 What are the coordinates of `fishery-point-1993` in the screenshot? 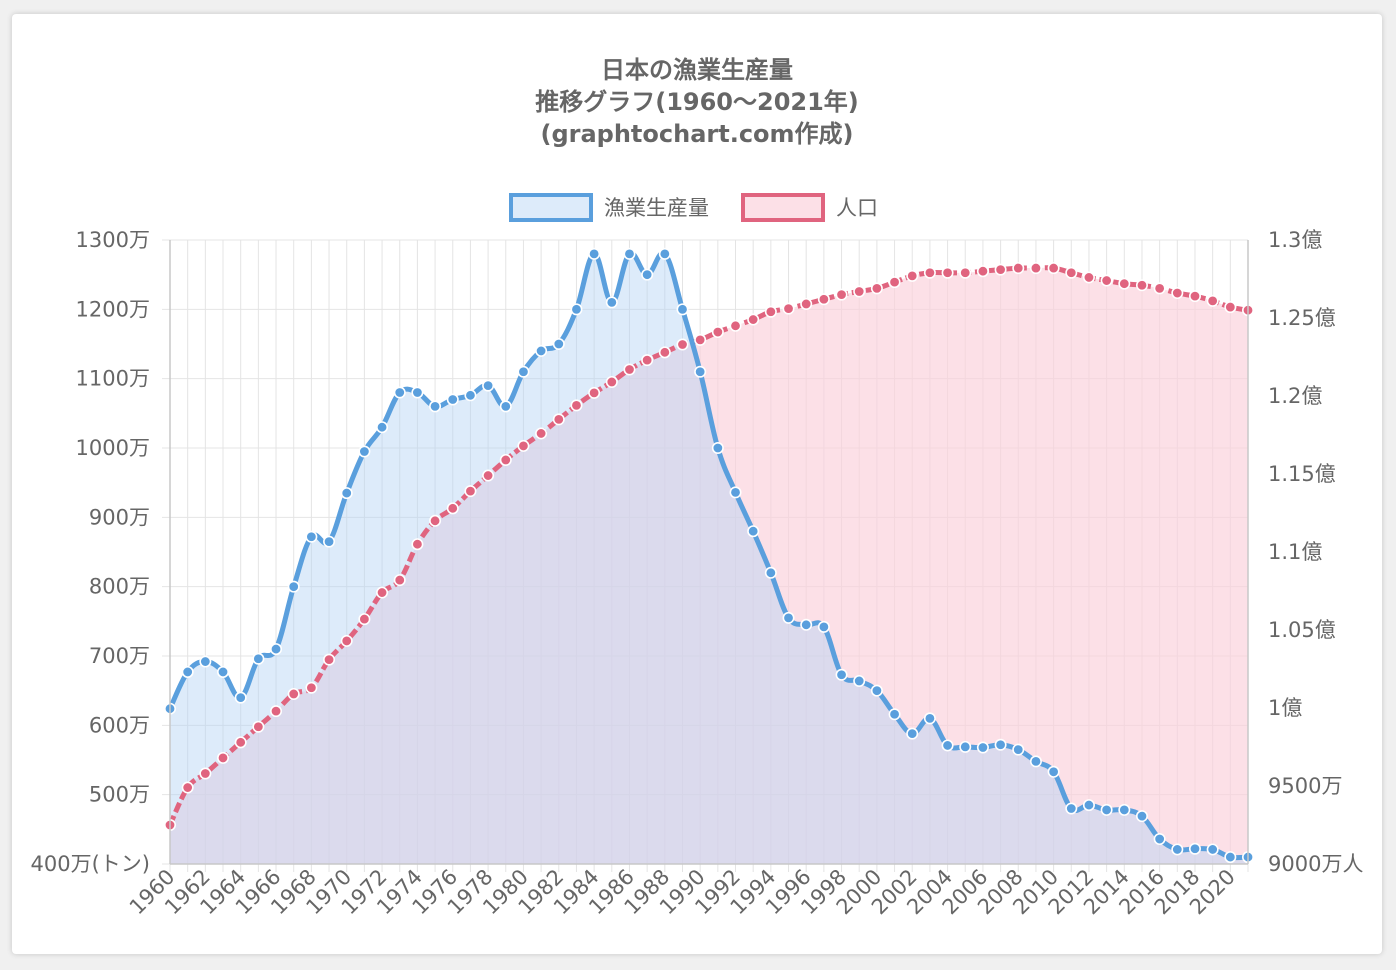 It's located at (753, 531).